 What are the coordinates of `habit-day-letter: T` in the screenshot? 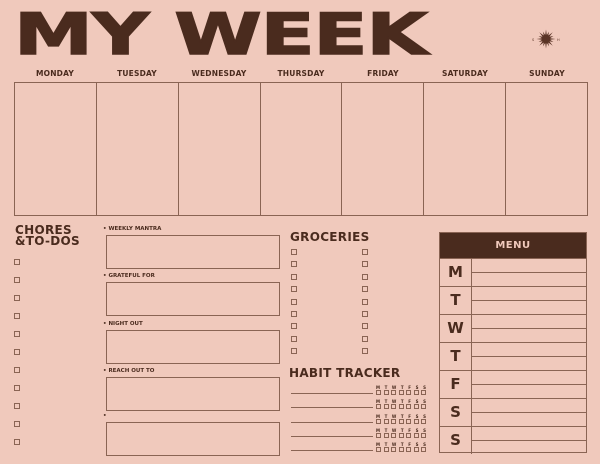 It's located at (386, 430).